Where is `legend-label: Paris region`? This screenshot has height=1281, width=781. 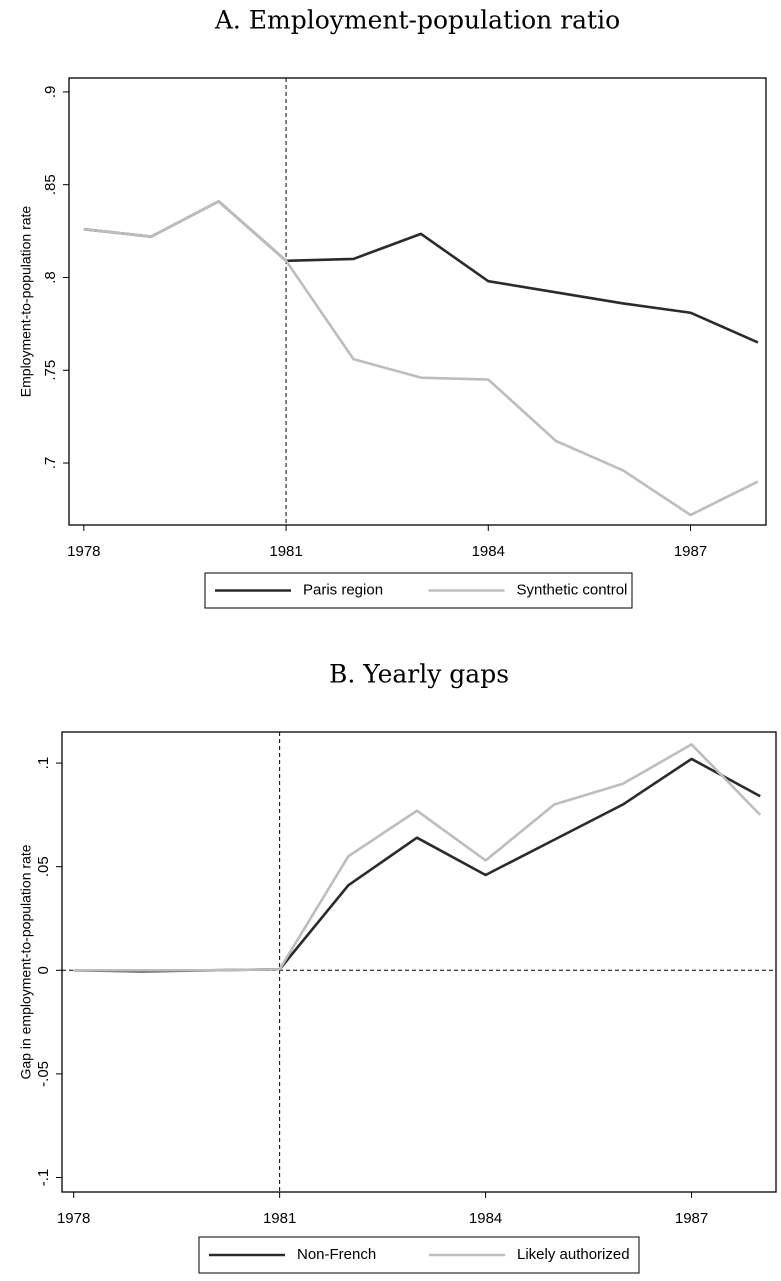
legend-label: Paris region is located at coordinates (343, 589).